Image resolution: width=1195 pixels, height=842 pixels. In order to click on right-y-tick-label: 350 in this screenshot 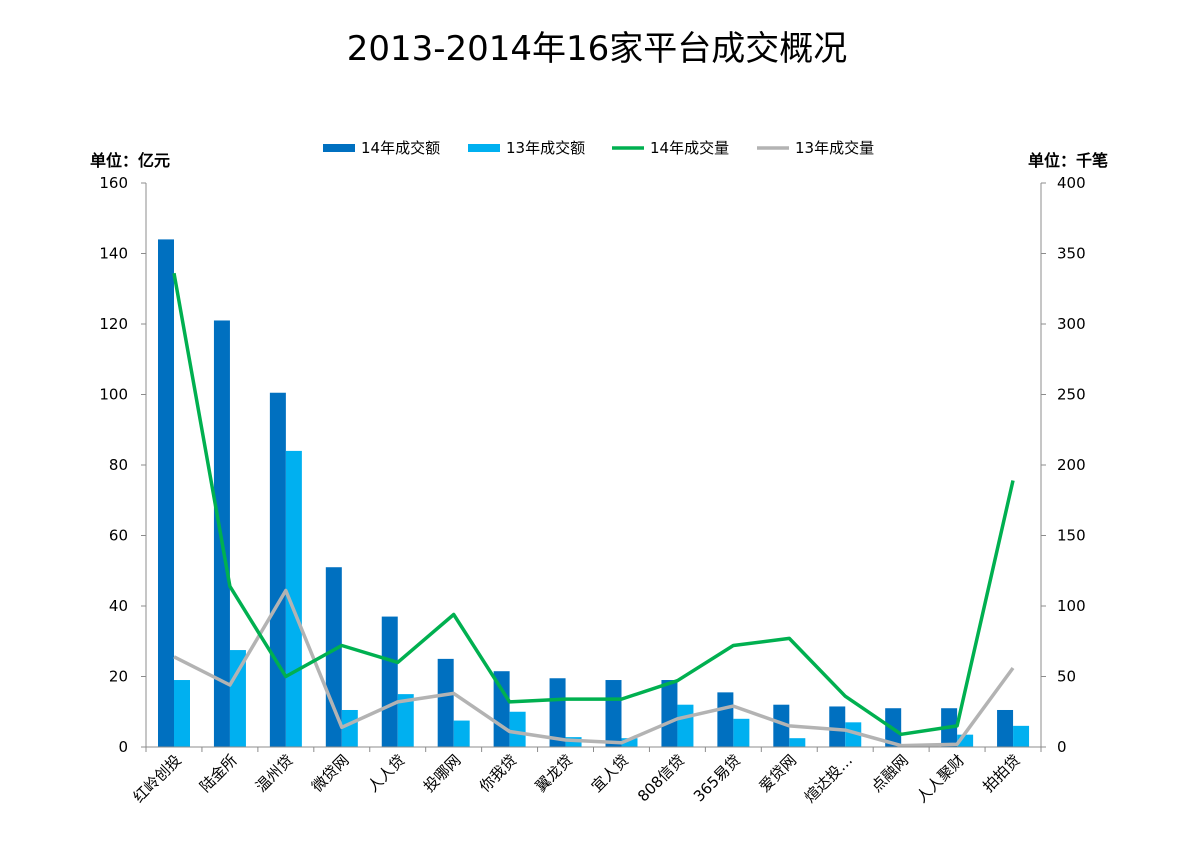, I will do `click(1071, 254)`.